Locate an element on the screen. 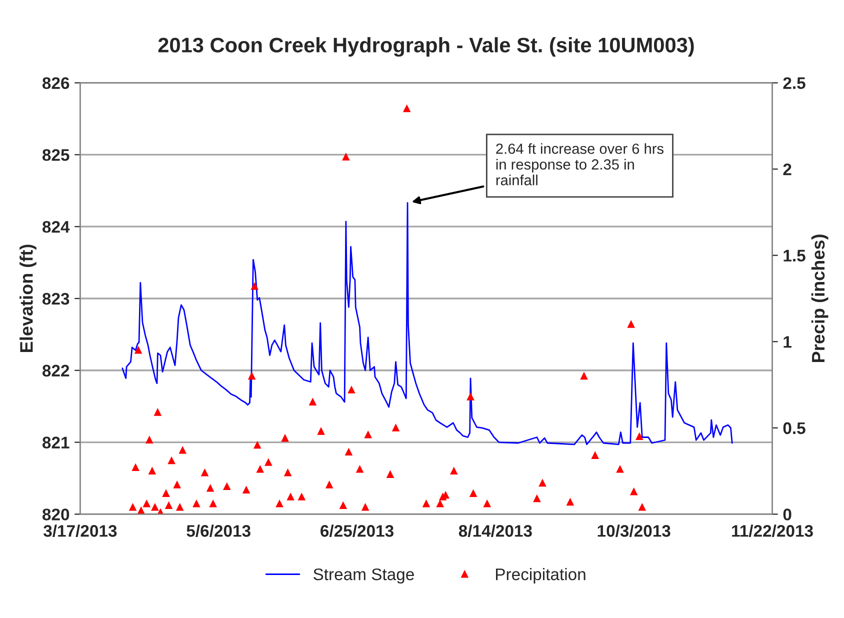 The height and width of the screenshot is (618, 844). y-tick-label: 823 is located at coordinates (56, 298).